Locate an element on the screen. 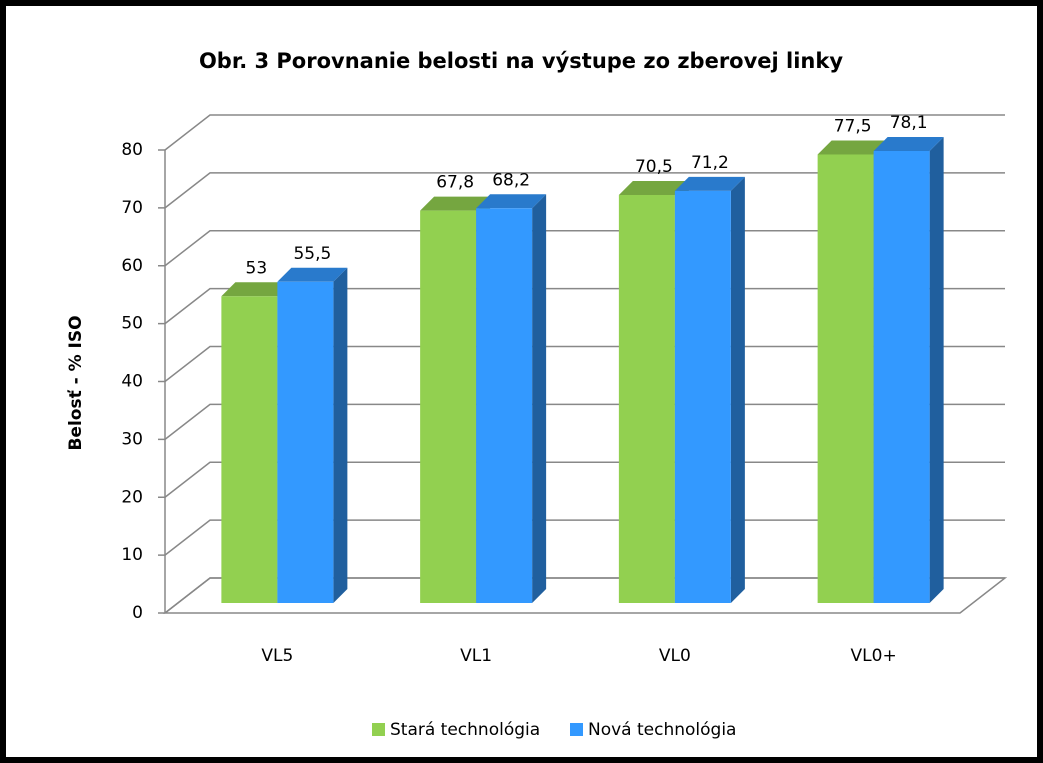  y-tick-label: 20 is located at coordinates (132, 497).